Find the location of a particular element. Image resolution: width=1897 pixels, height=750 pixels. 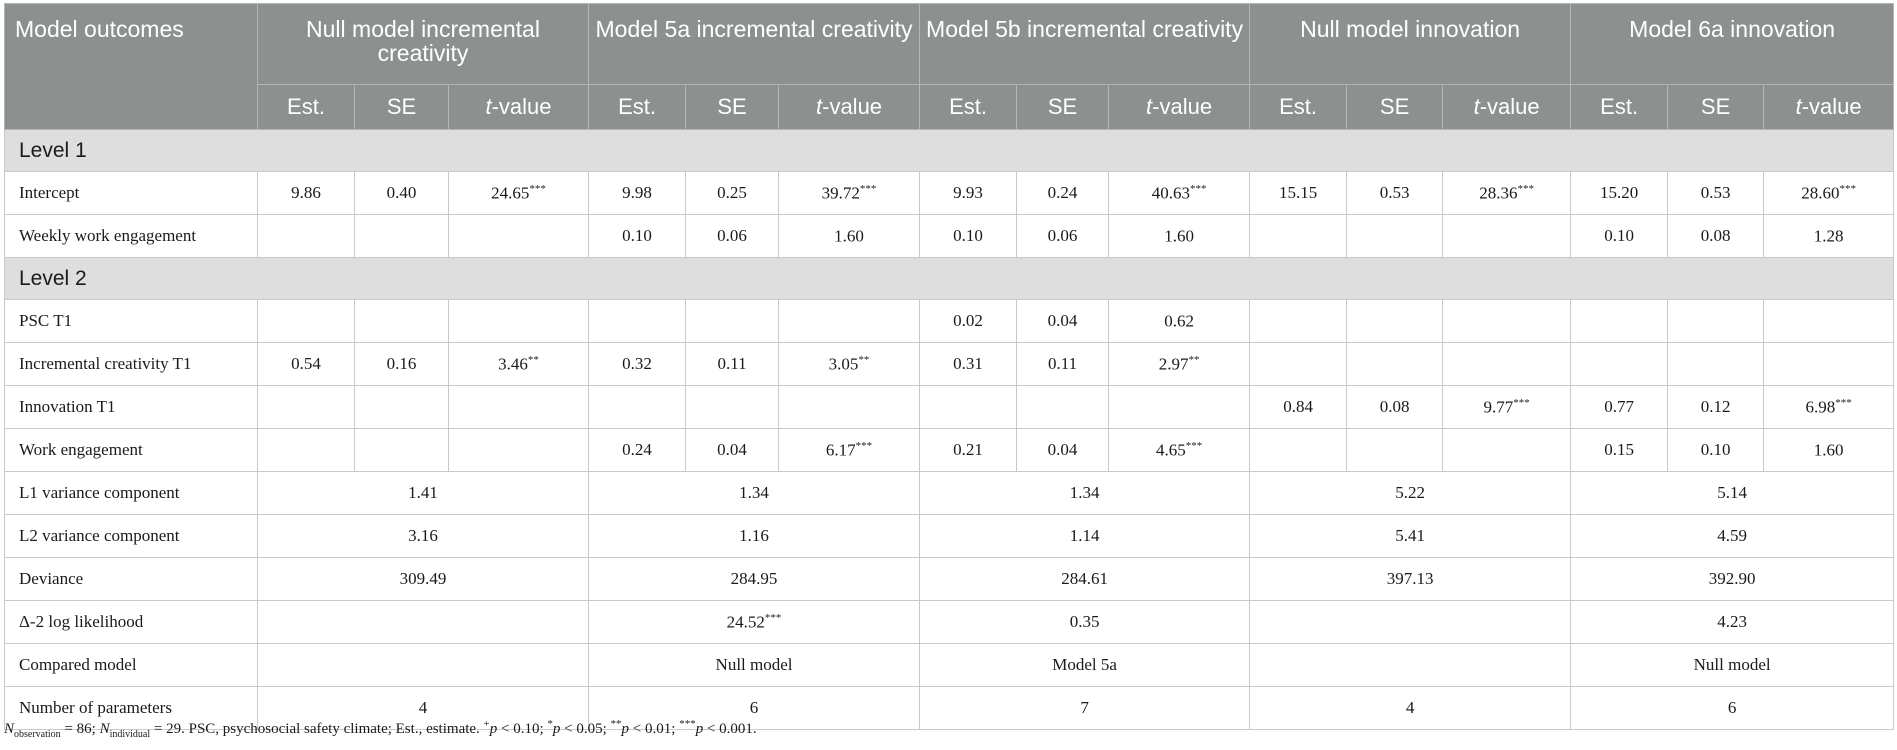

cell-t-value: 1.60 is located at coordinates (1179, 236).